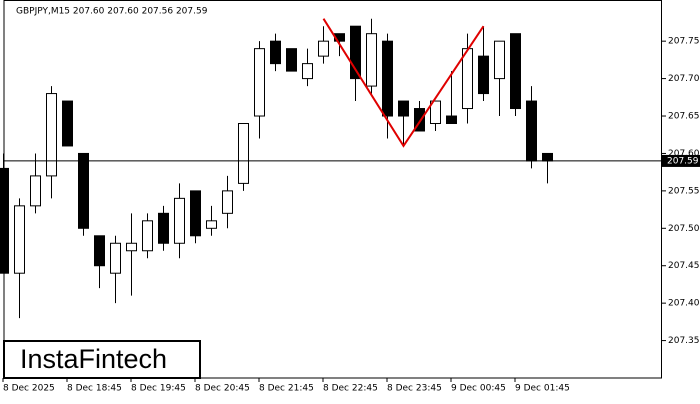  I want to click on current-price-tag, so click(681, 160).